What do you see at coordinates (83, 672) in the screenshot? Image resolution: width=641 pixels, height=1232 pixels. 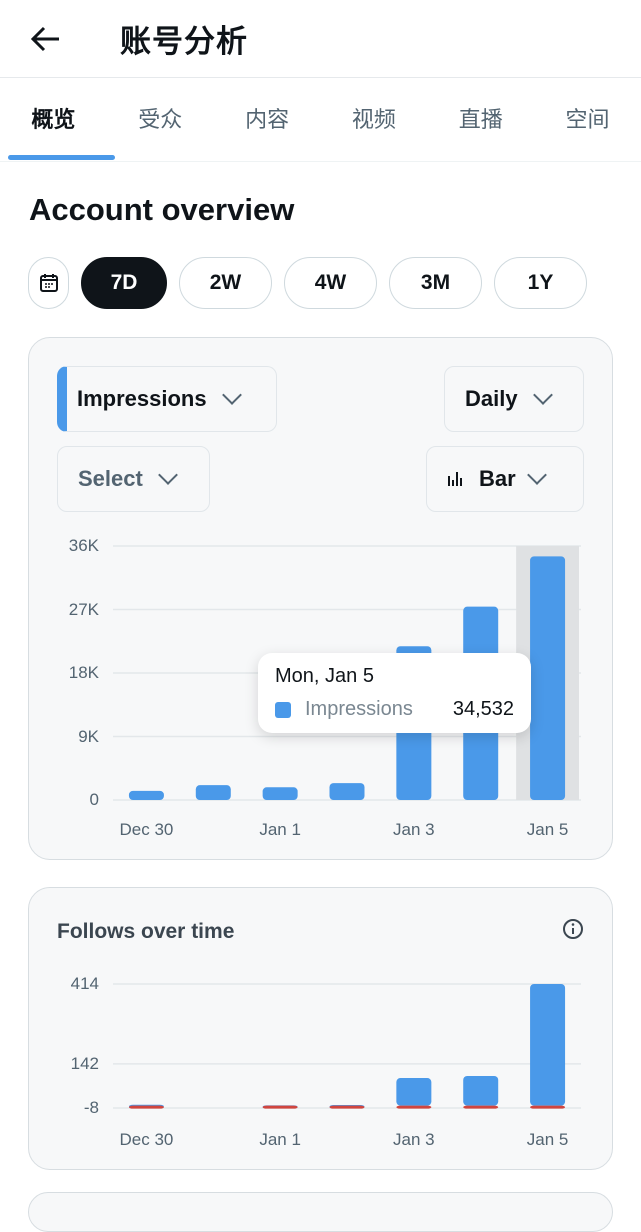 I see `y-tick-label: 18K` at bounding box center [83, 672].